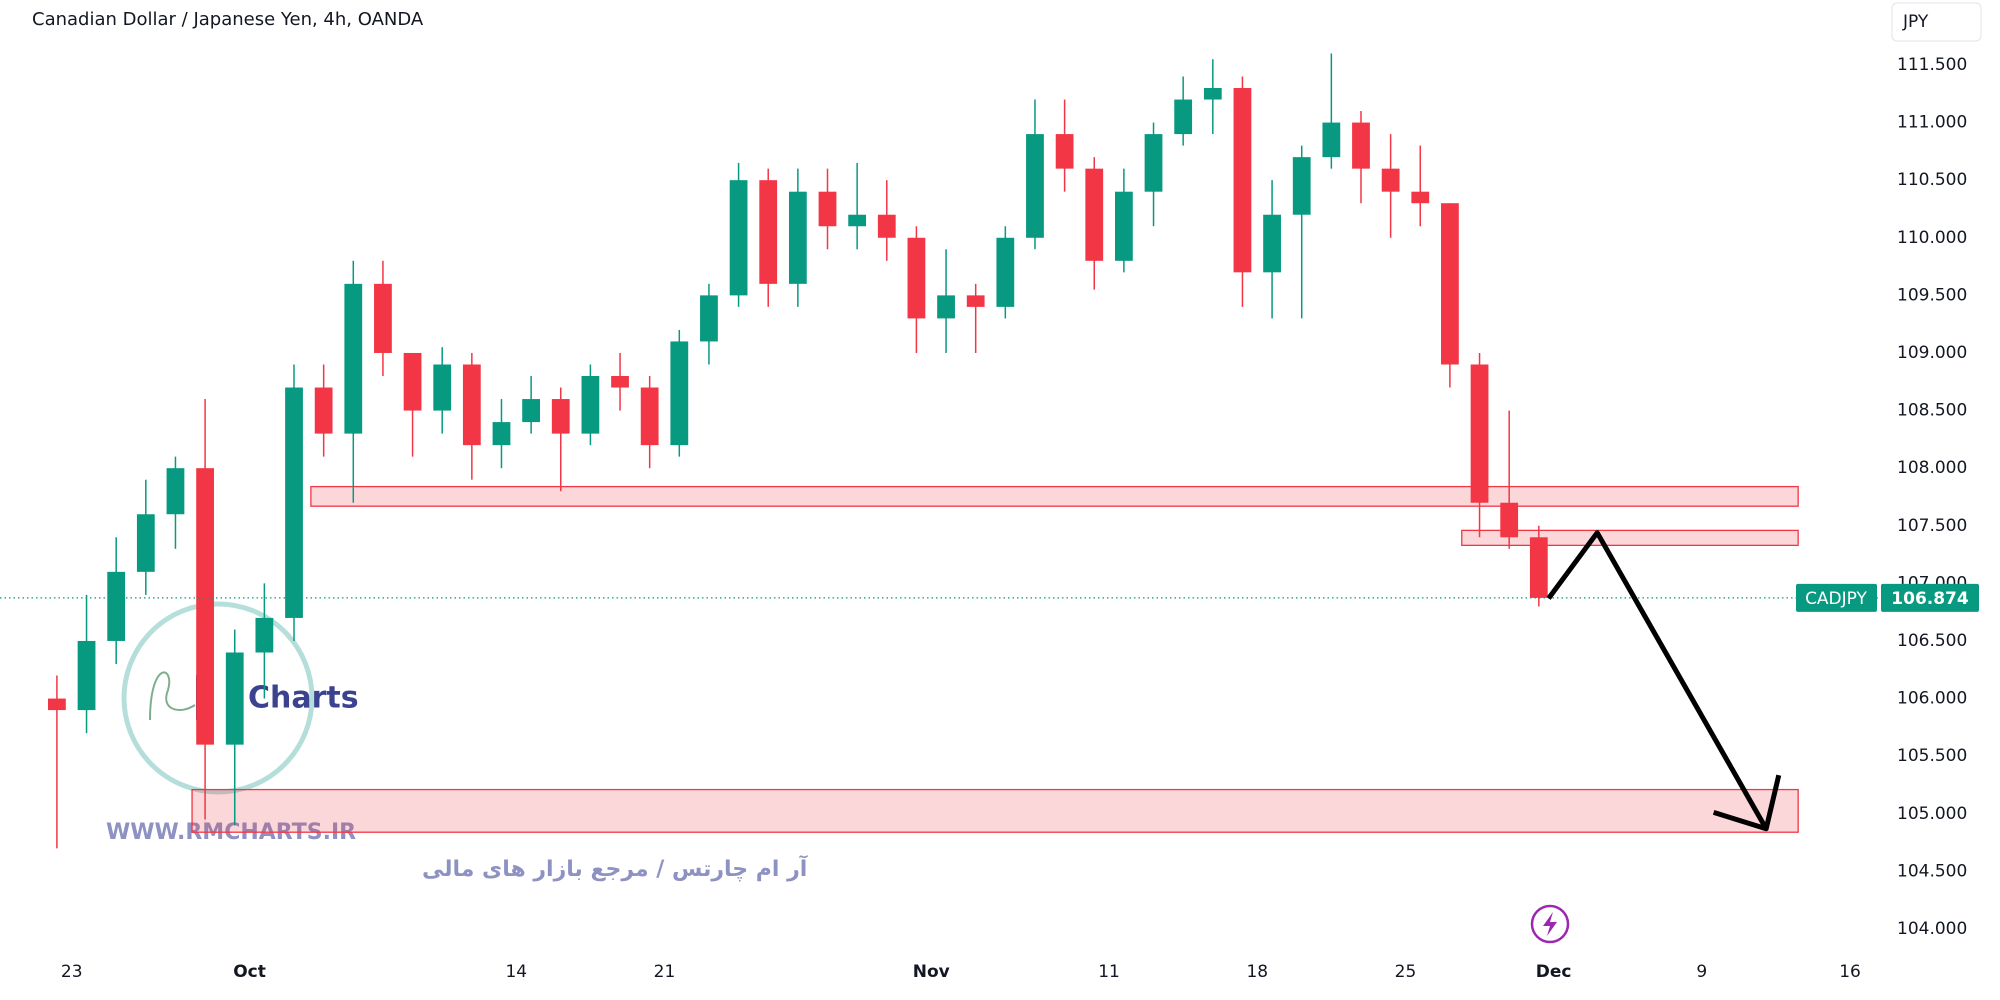  I want to click on price-label: 106.874, so click(1930, 599).